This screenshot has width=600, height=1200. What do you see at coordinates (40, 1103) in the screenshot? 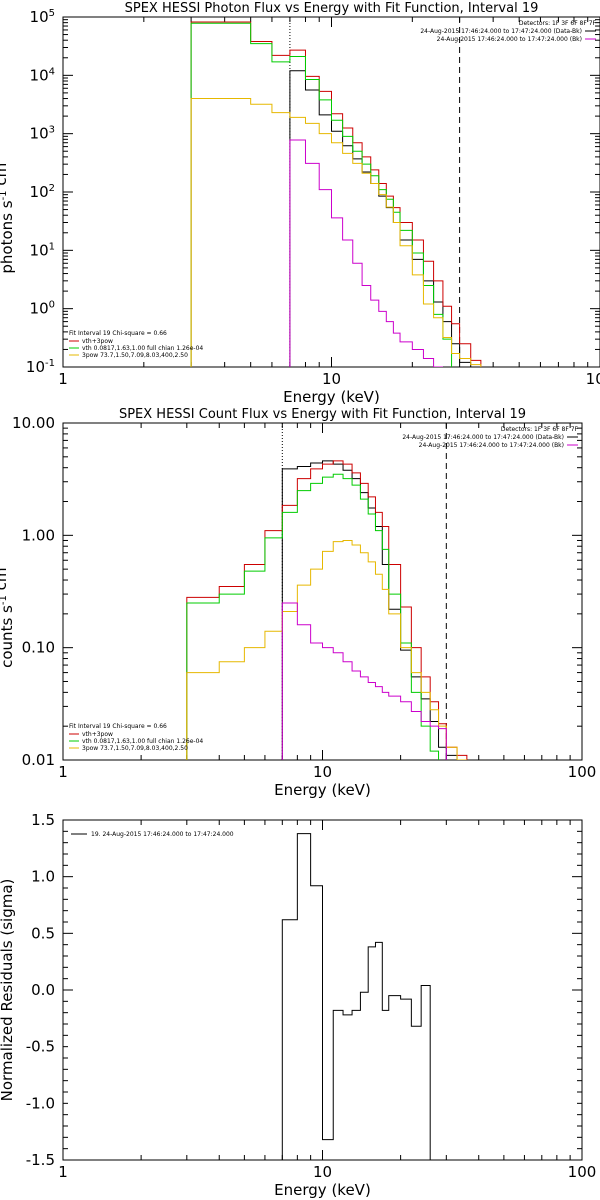
I see `y-tick-label: -1.0` at bounding box center [40, 1103].